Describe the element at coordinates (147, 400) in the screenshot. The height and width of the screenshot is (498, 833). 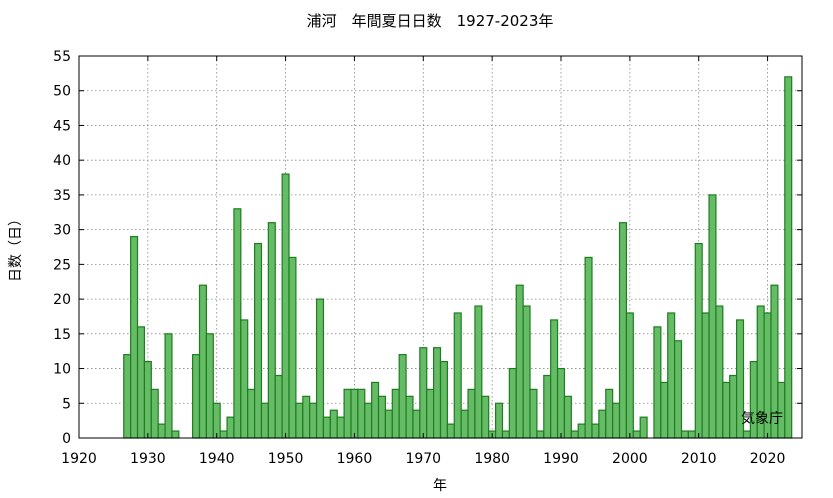
I see `bar-1930` at that location.